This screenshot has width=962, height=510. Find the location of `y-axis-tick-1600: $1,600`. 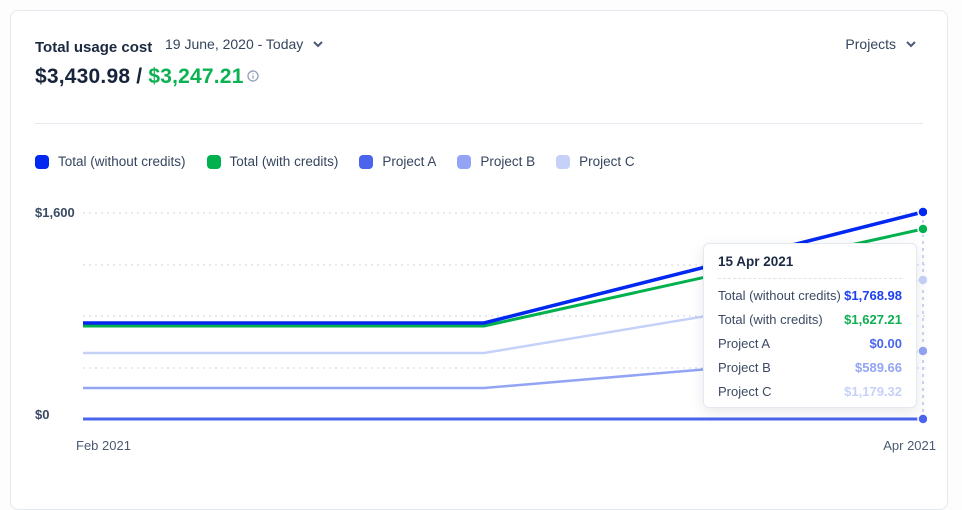

y-axis-tick-1600: $1,600 is located at coordinates (55, 212).